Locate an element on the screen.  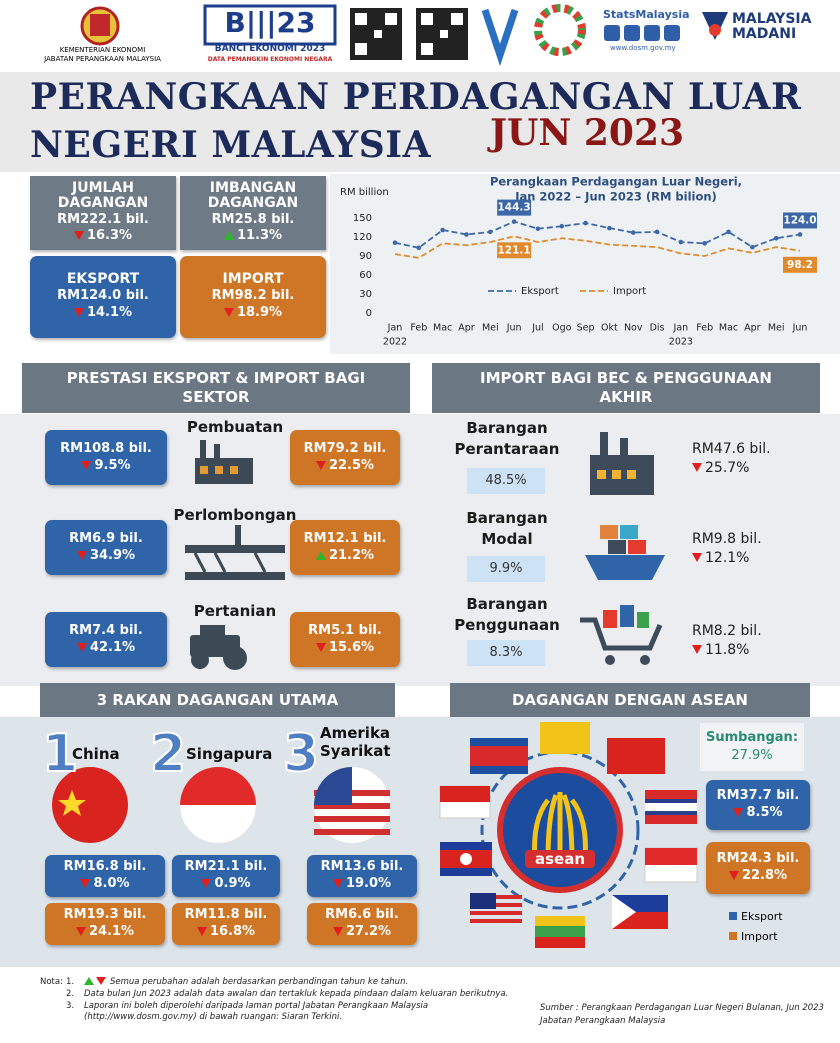
stat-label: JUMLAH DAGANGAN is located at coordinates (103, 195).